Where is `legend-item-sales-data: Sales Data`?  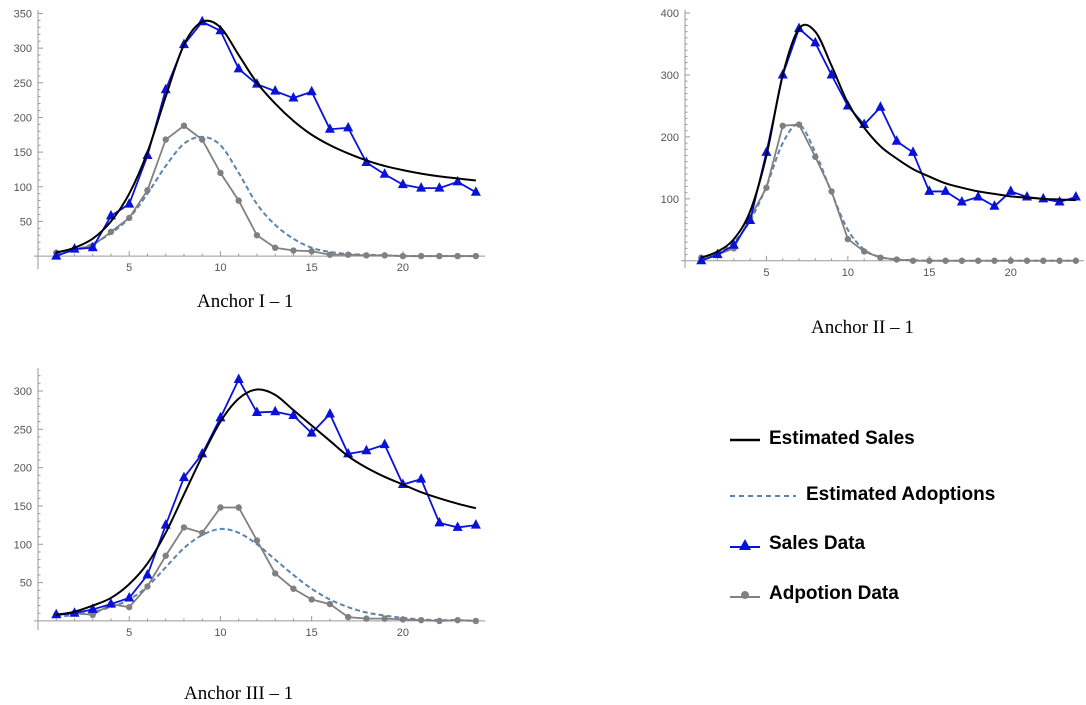
legend-item-sales-data: Sales Data is located at coordinates (894, 544).